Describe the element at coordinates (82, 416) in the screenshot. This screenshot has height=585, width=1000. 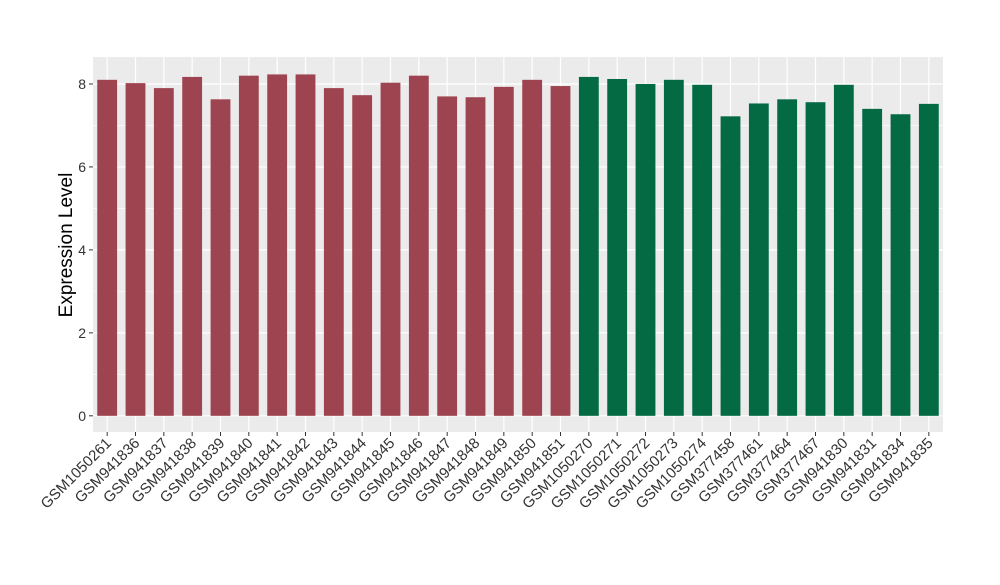
I see `y-tick-label: 0` at that location.